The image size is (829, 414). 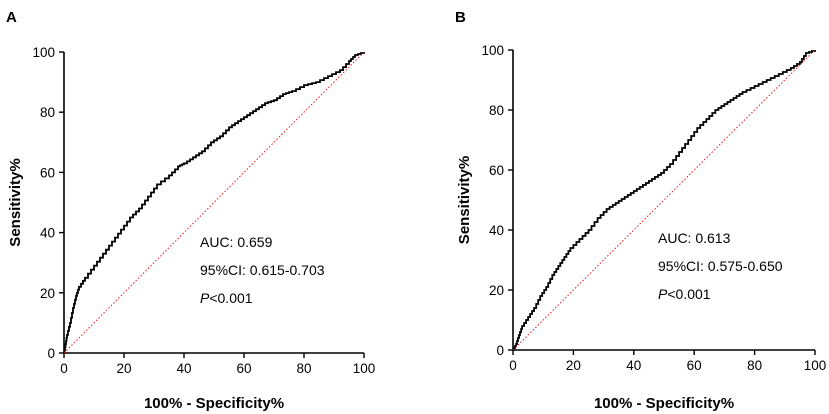 What do you see at coordinates (236, 242) in the screenshot?
I see `auc-annotation: AUC: 0.659` at bounding box center [236, 242].